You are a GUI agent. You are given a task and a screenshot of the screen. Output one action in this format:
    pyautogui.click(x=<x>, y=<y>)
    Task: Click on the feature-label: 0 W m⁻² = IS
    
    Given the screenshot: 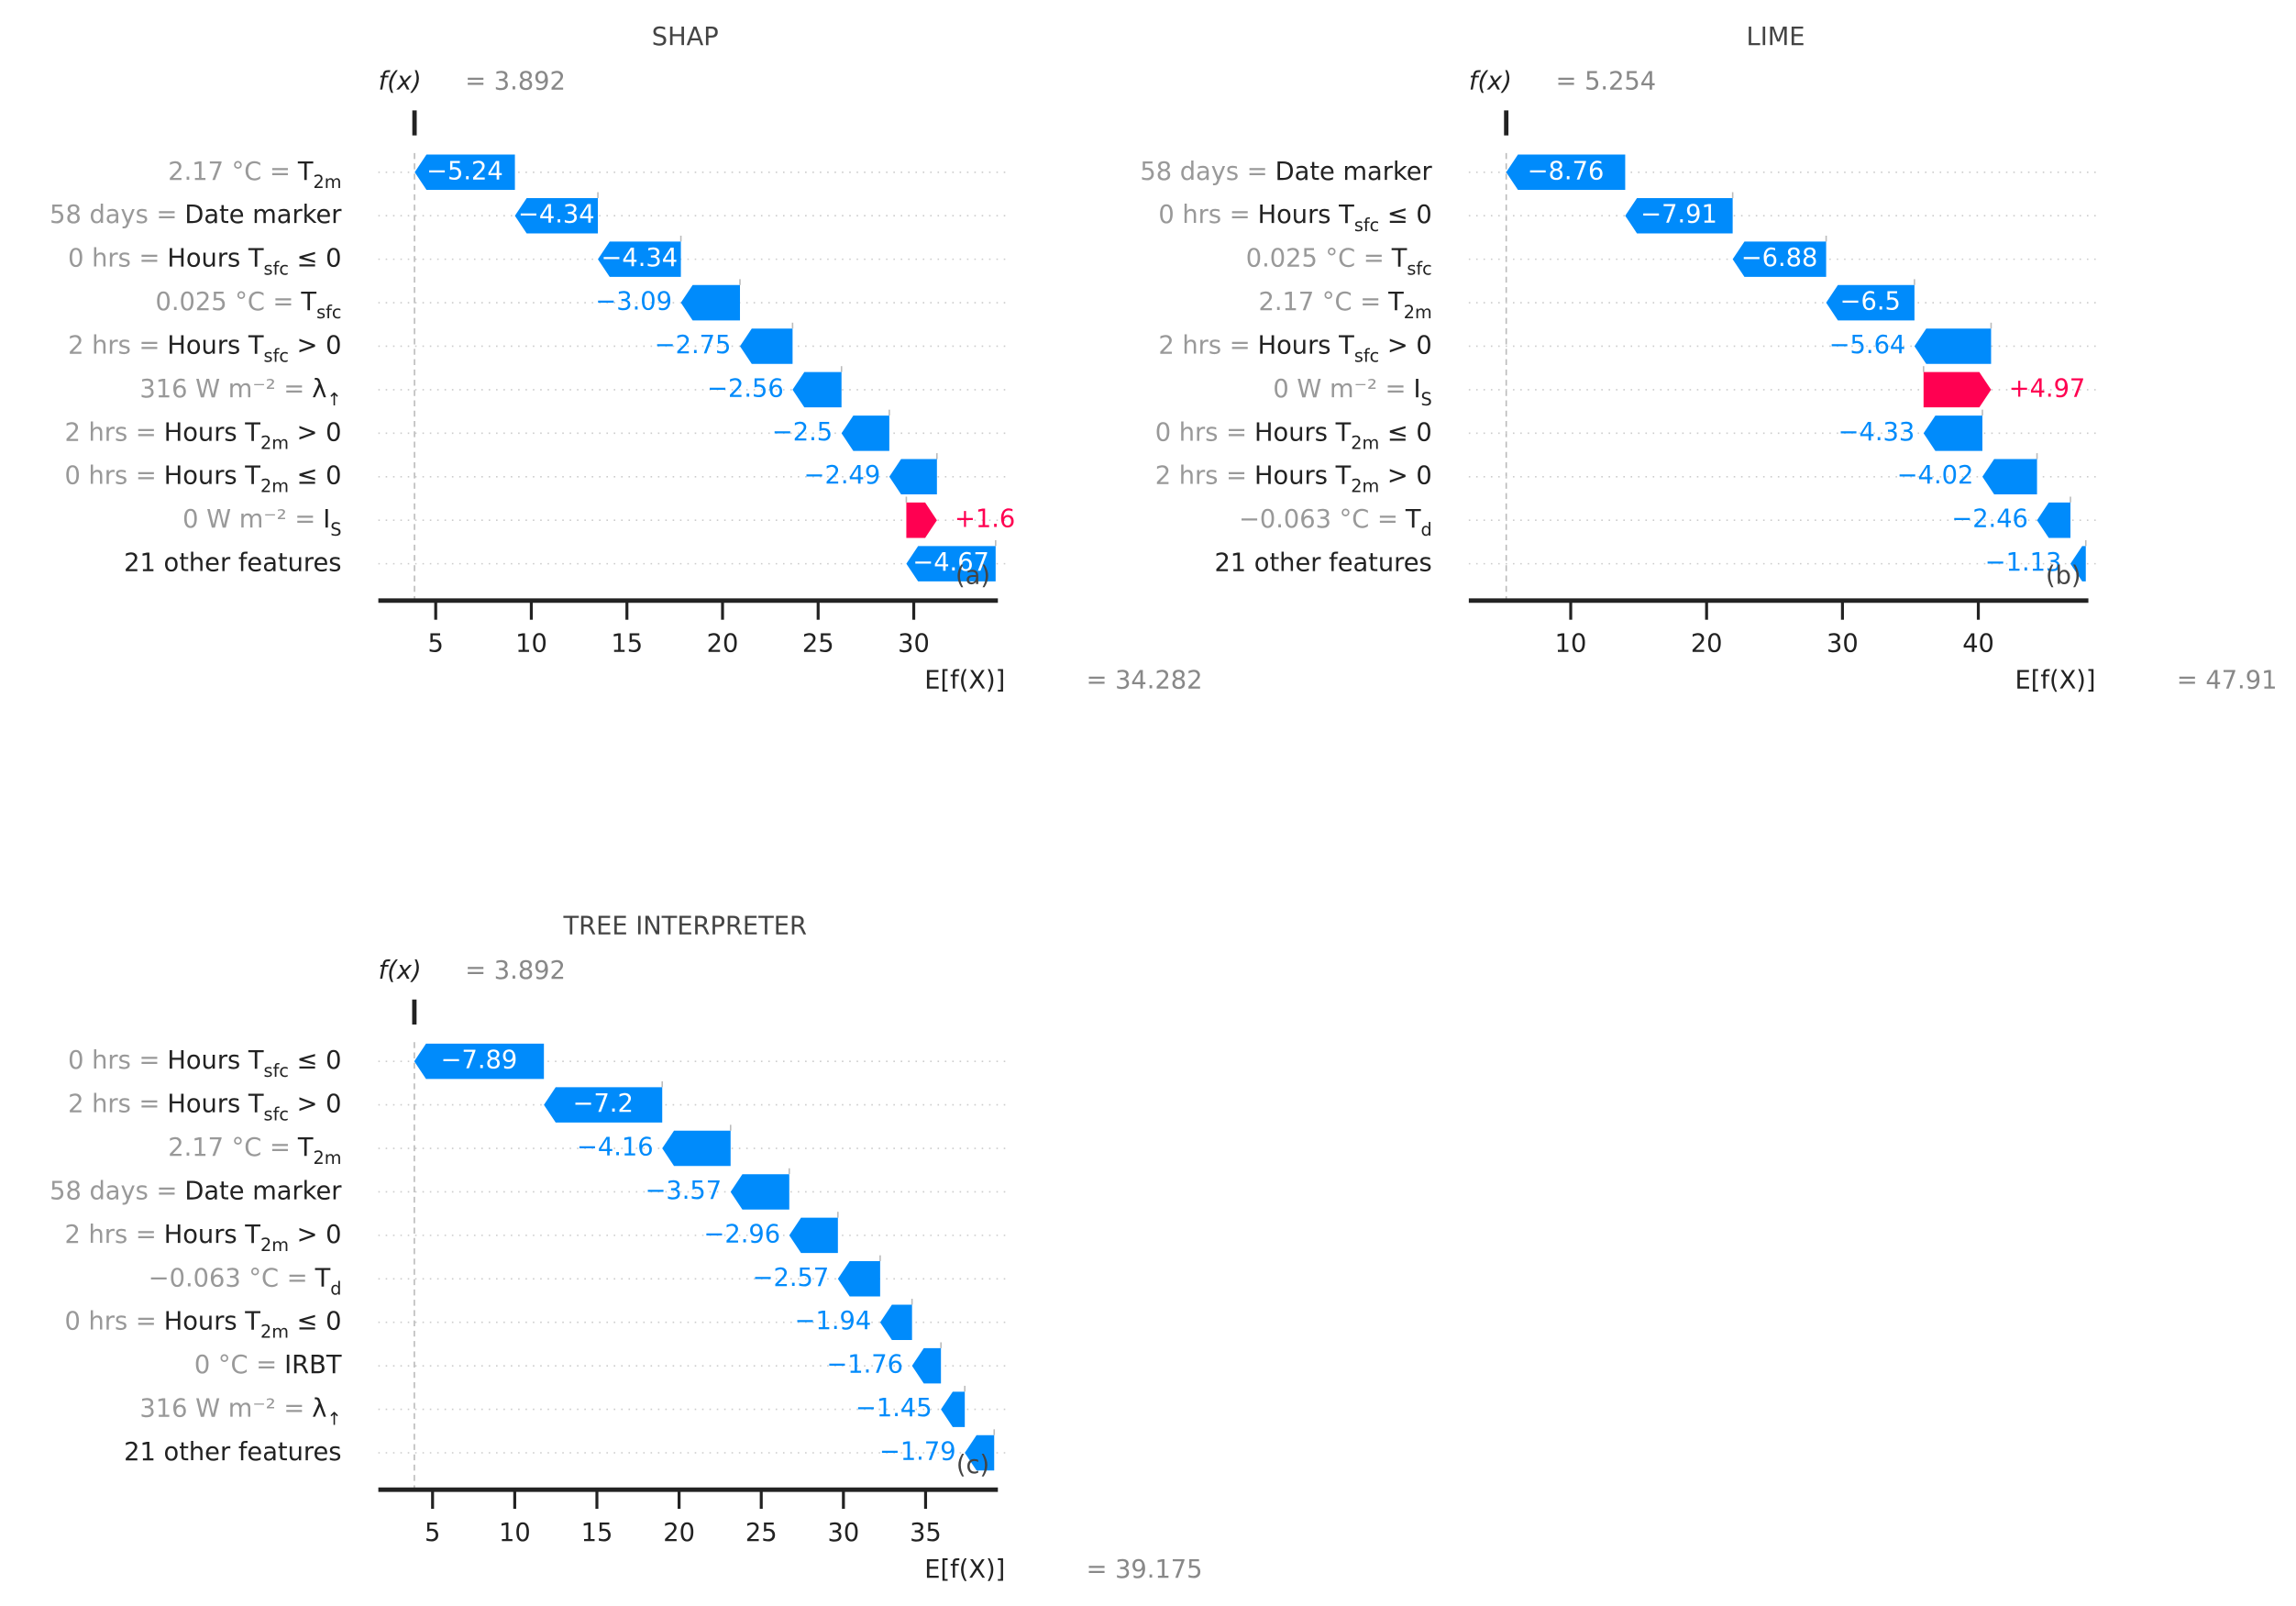 What is the action you would take?
    pyautogui.click(x=1352, y=392)
    